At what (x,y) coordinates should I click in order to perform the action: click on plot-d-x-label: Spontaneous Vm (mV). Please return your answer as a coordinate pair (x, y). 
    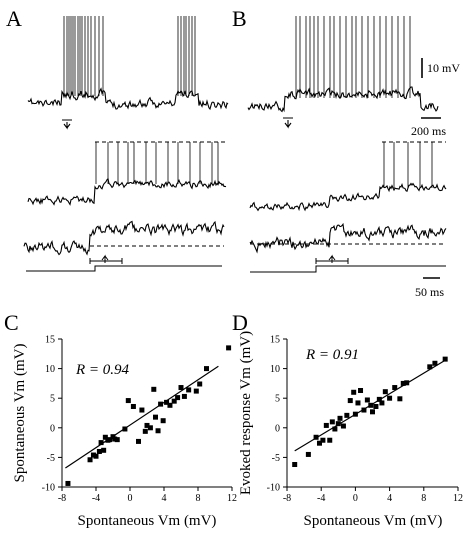
    Looking at the image, I should click on (373, 521).